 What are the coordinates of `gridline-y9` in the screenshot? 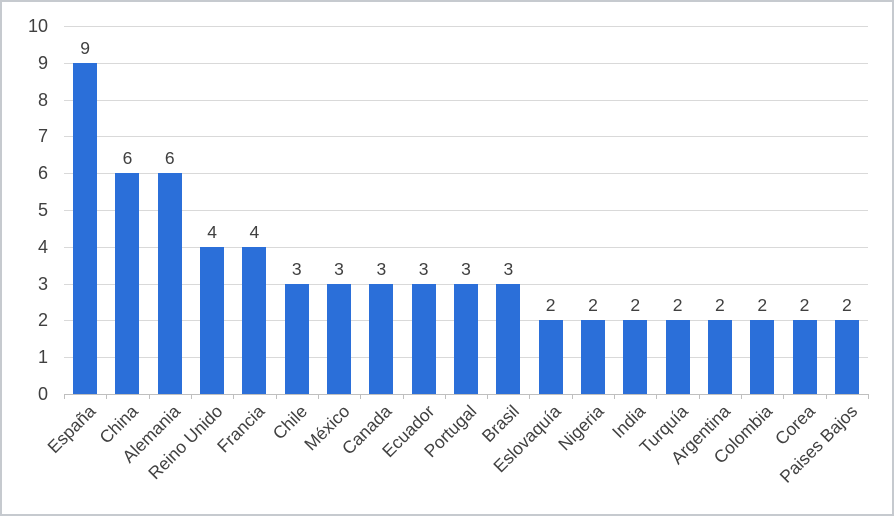 It's located at (466, 63).